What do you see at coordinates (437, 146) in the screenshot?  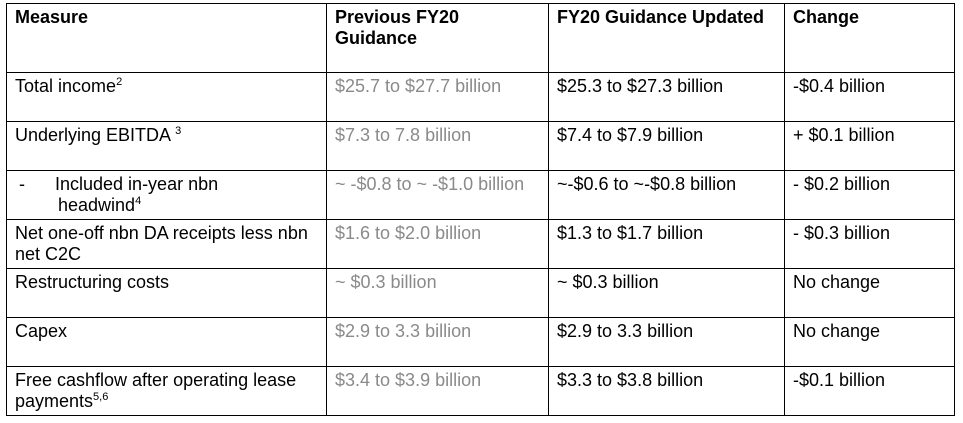 I see `cell-previous: $7.3 to 7.8 billion` at bounding box center [437, 146].